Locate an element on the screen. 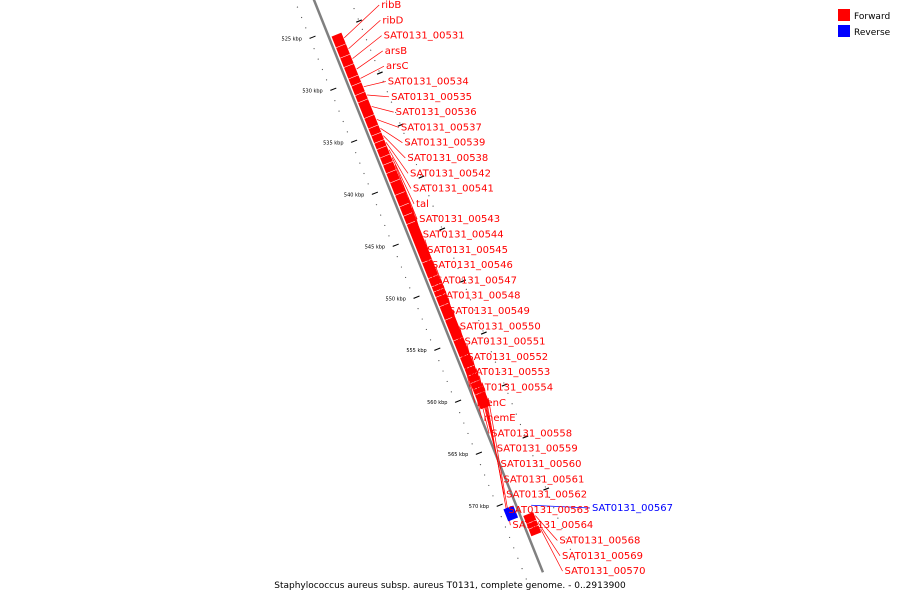 Image resolution: width=900 pixels, height=600 pixels. gene-label-SAT0131_00545: SAT0131_00545 is located at coordinates (467, 250).